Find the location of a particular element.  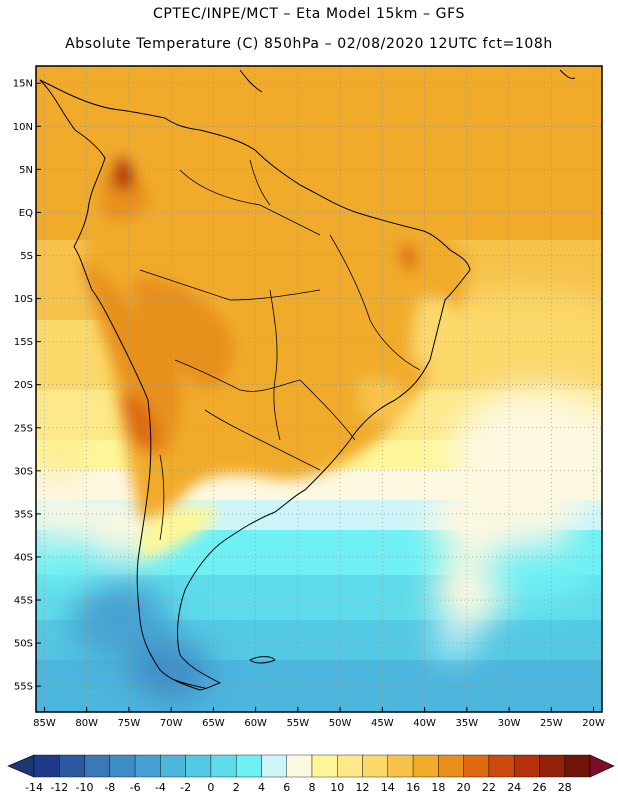

colorbar-label: 20 is located at coordinates (464, 787).